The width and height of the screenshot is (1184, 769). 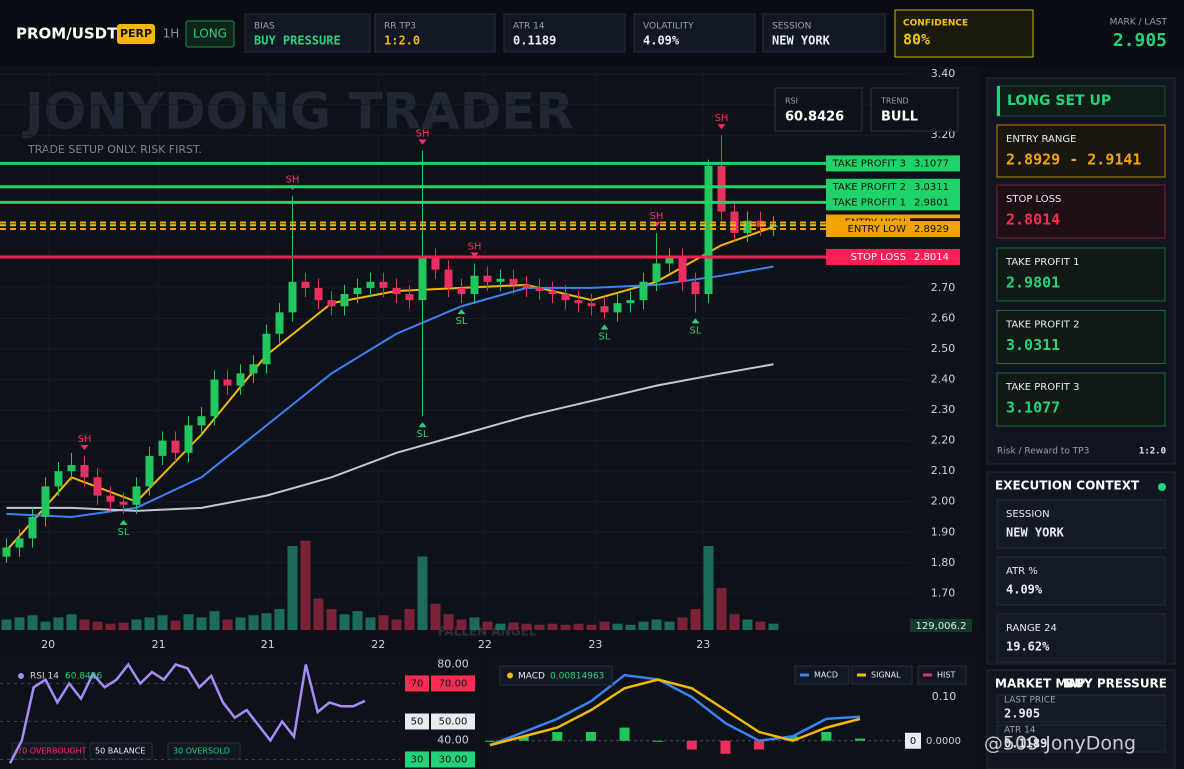 What do you see at coordinates (1022, 714) in the screenshot?
I see `info-value: 2.905` at bounding box center [1022, 714].